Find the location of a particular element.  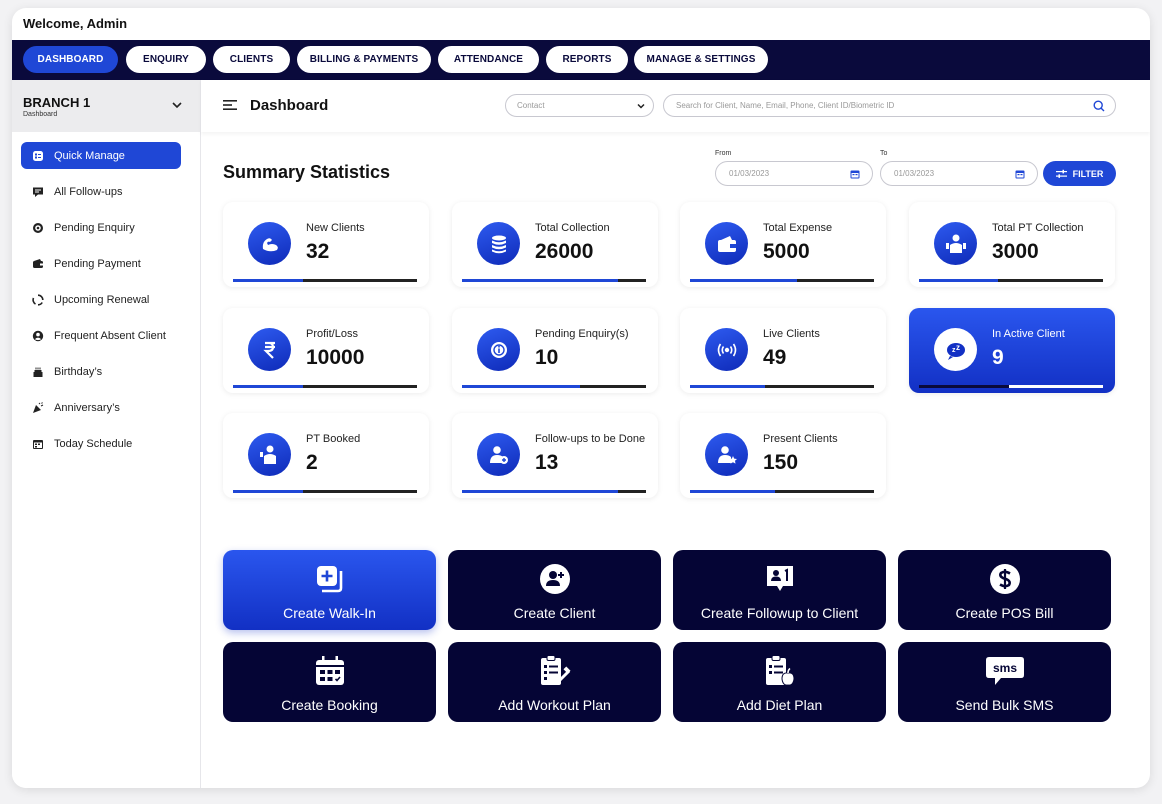

page-title: Dashboard is located at coordinates (289, 105).